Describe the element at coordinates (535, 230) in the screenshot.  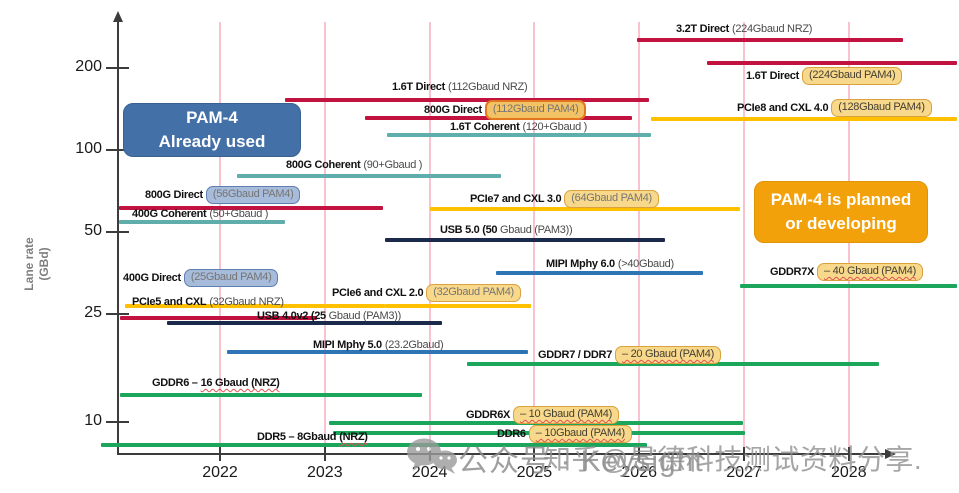
I see `bar-label-value: Gbaud (PAM3))` at that location.